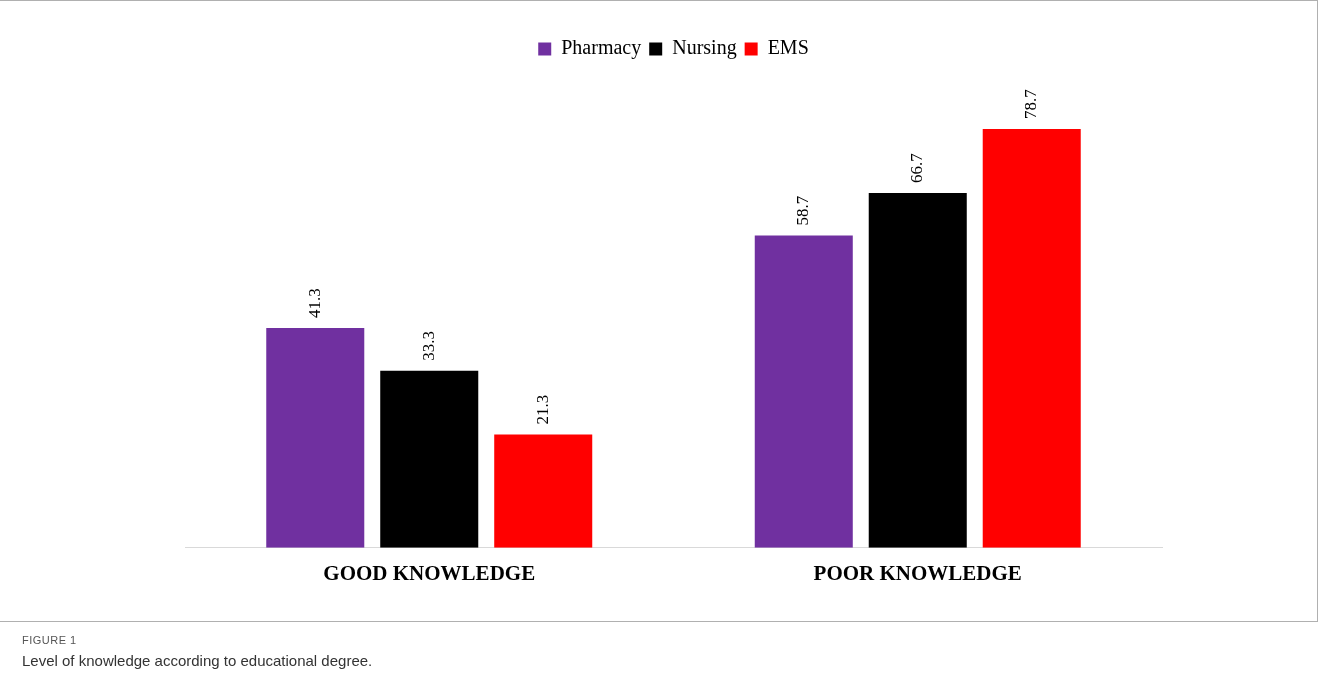 The image size is (1319, 686). I want to click on caption: FIGURE 1, so click(50, 640).